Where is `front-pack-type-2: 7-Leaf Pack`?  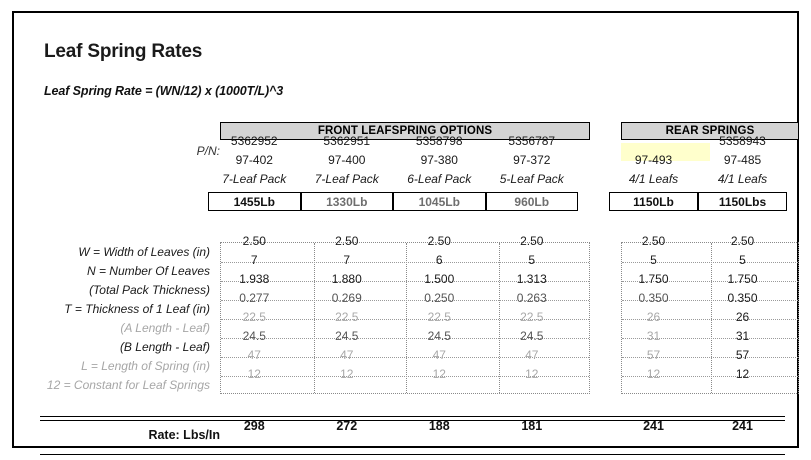 front-pack-type-2: 7-Leaf Pack is located at coordinates (346, 179).